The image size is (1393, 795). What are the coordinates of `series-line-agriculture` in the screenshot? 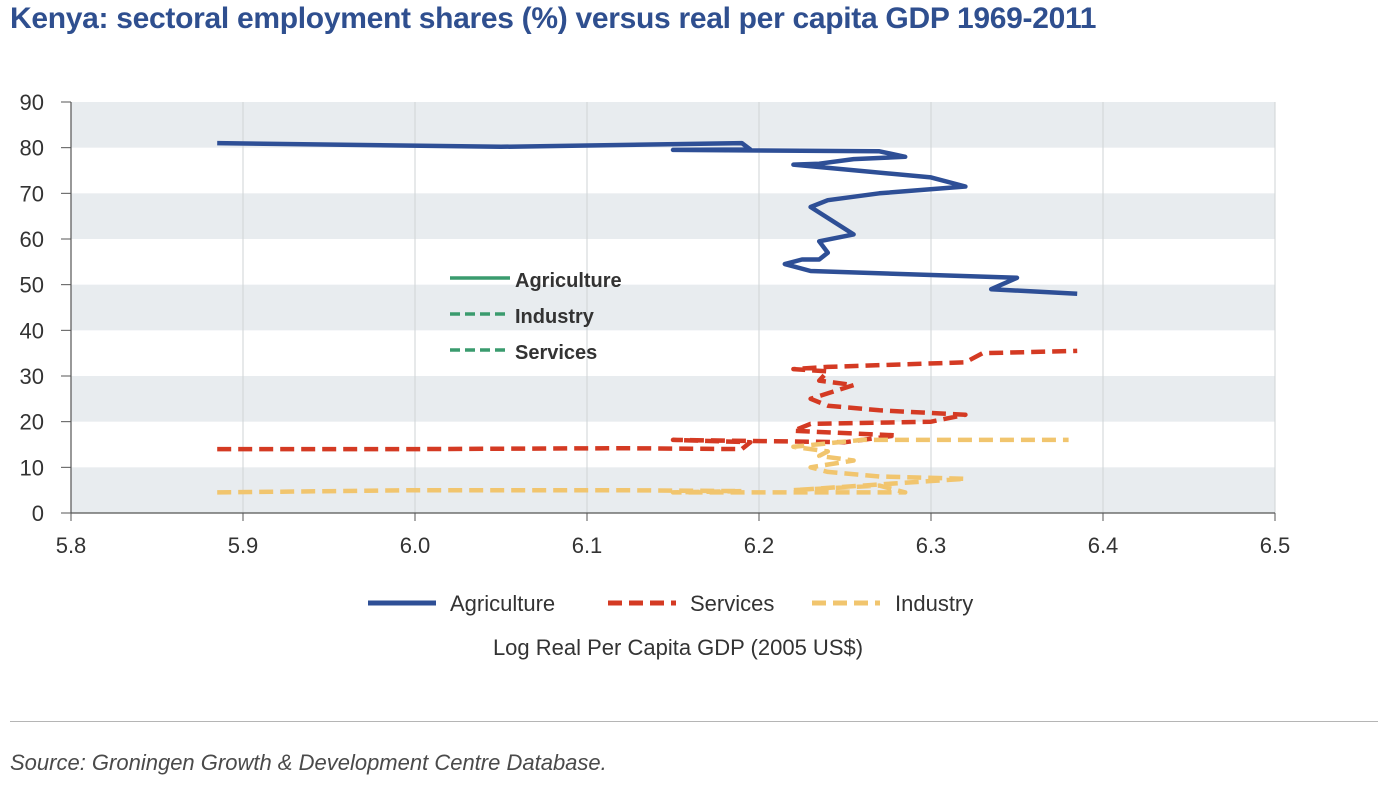 It's located at (647, 218).